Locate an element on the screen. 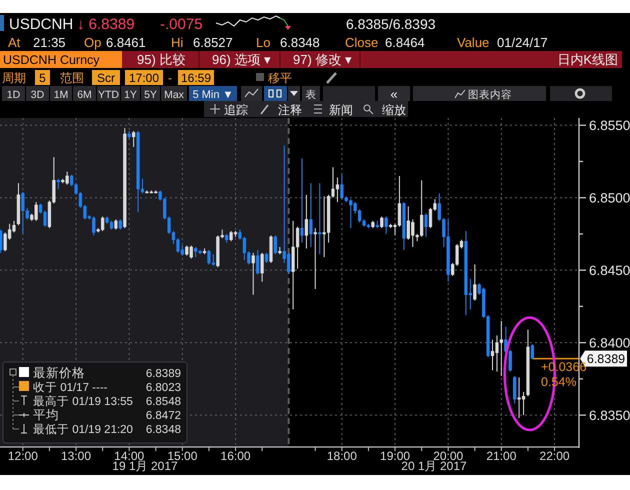 The height and width of the screenshot is (490, 630). x-tick-label: 16:00 is located at coordinates (235, 456).